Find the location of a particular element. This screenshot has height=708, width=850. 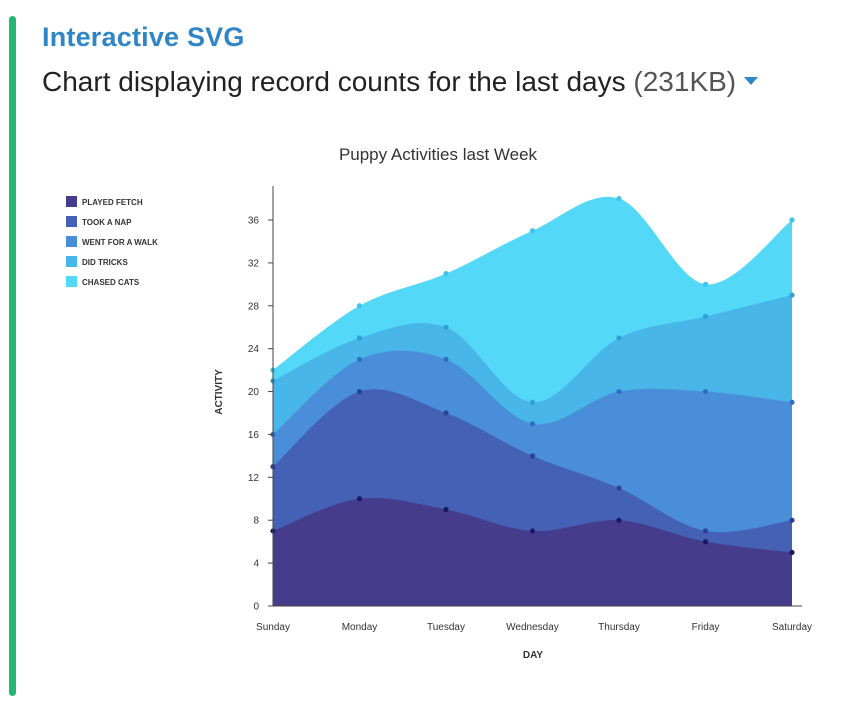

page-heading: Interactive SVG is located at coordinates (143, 37).